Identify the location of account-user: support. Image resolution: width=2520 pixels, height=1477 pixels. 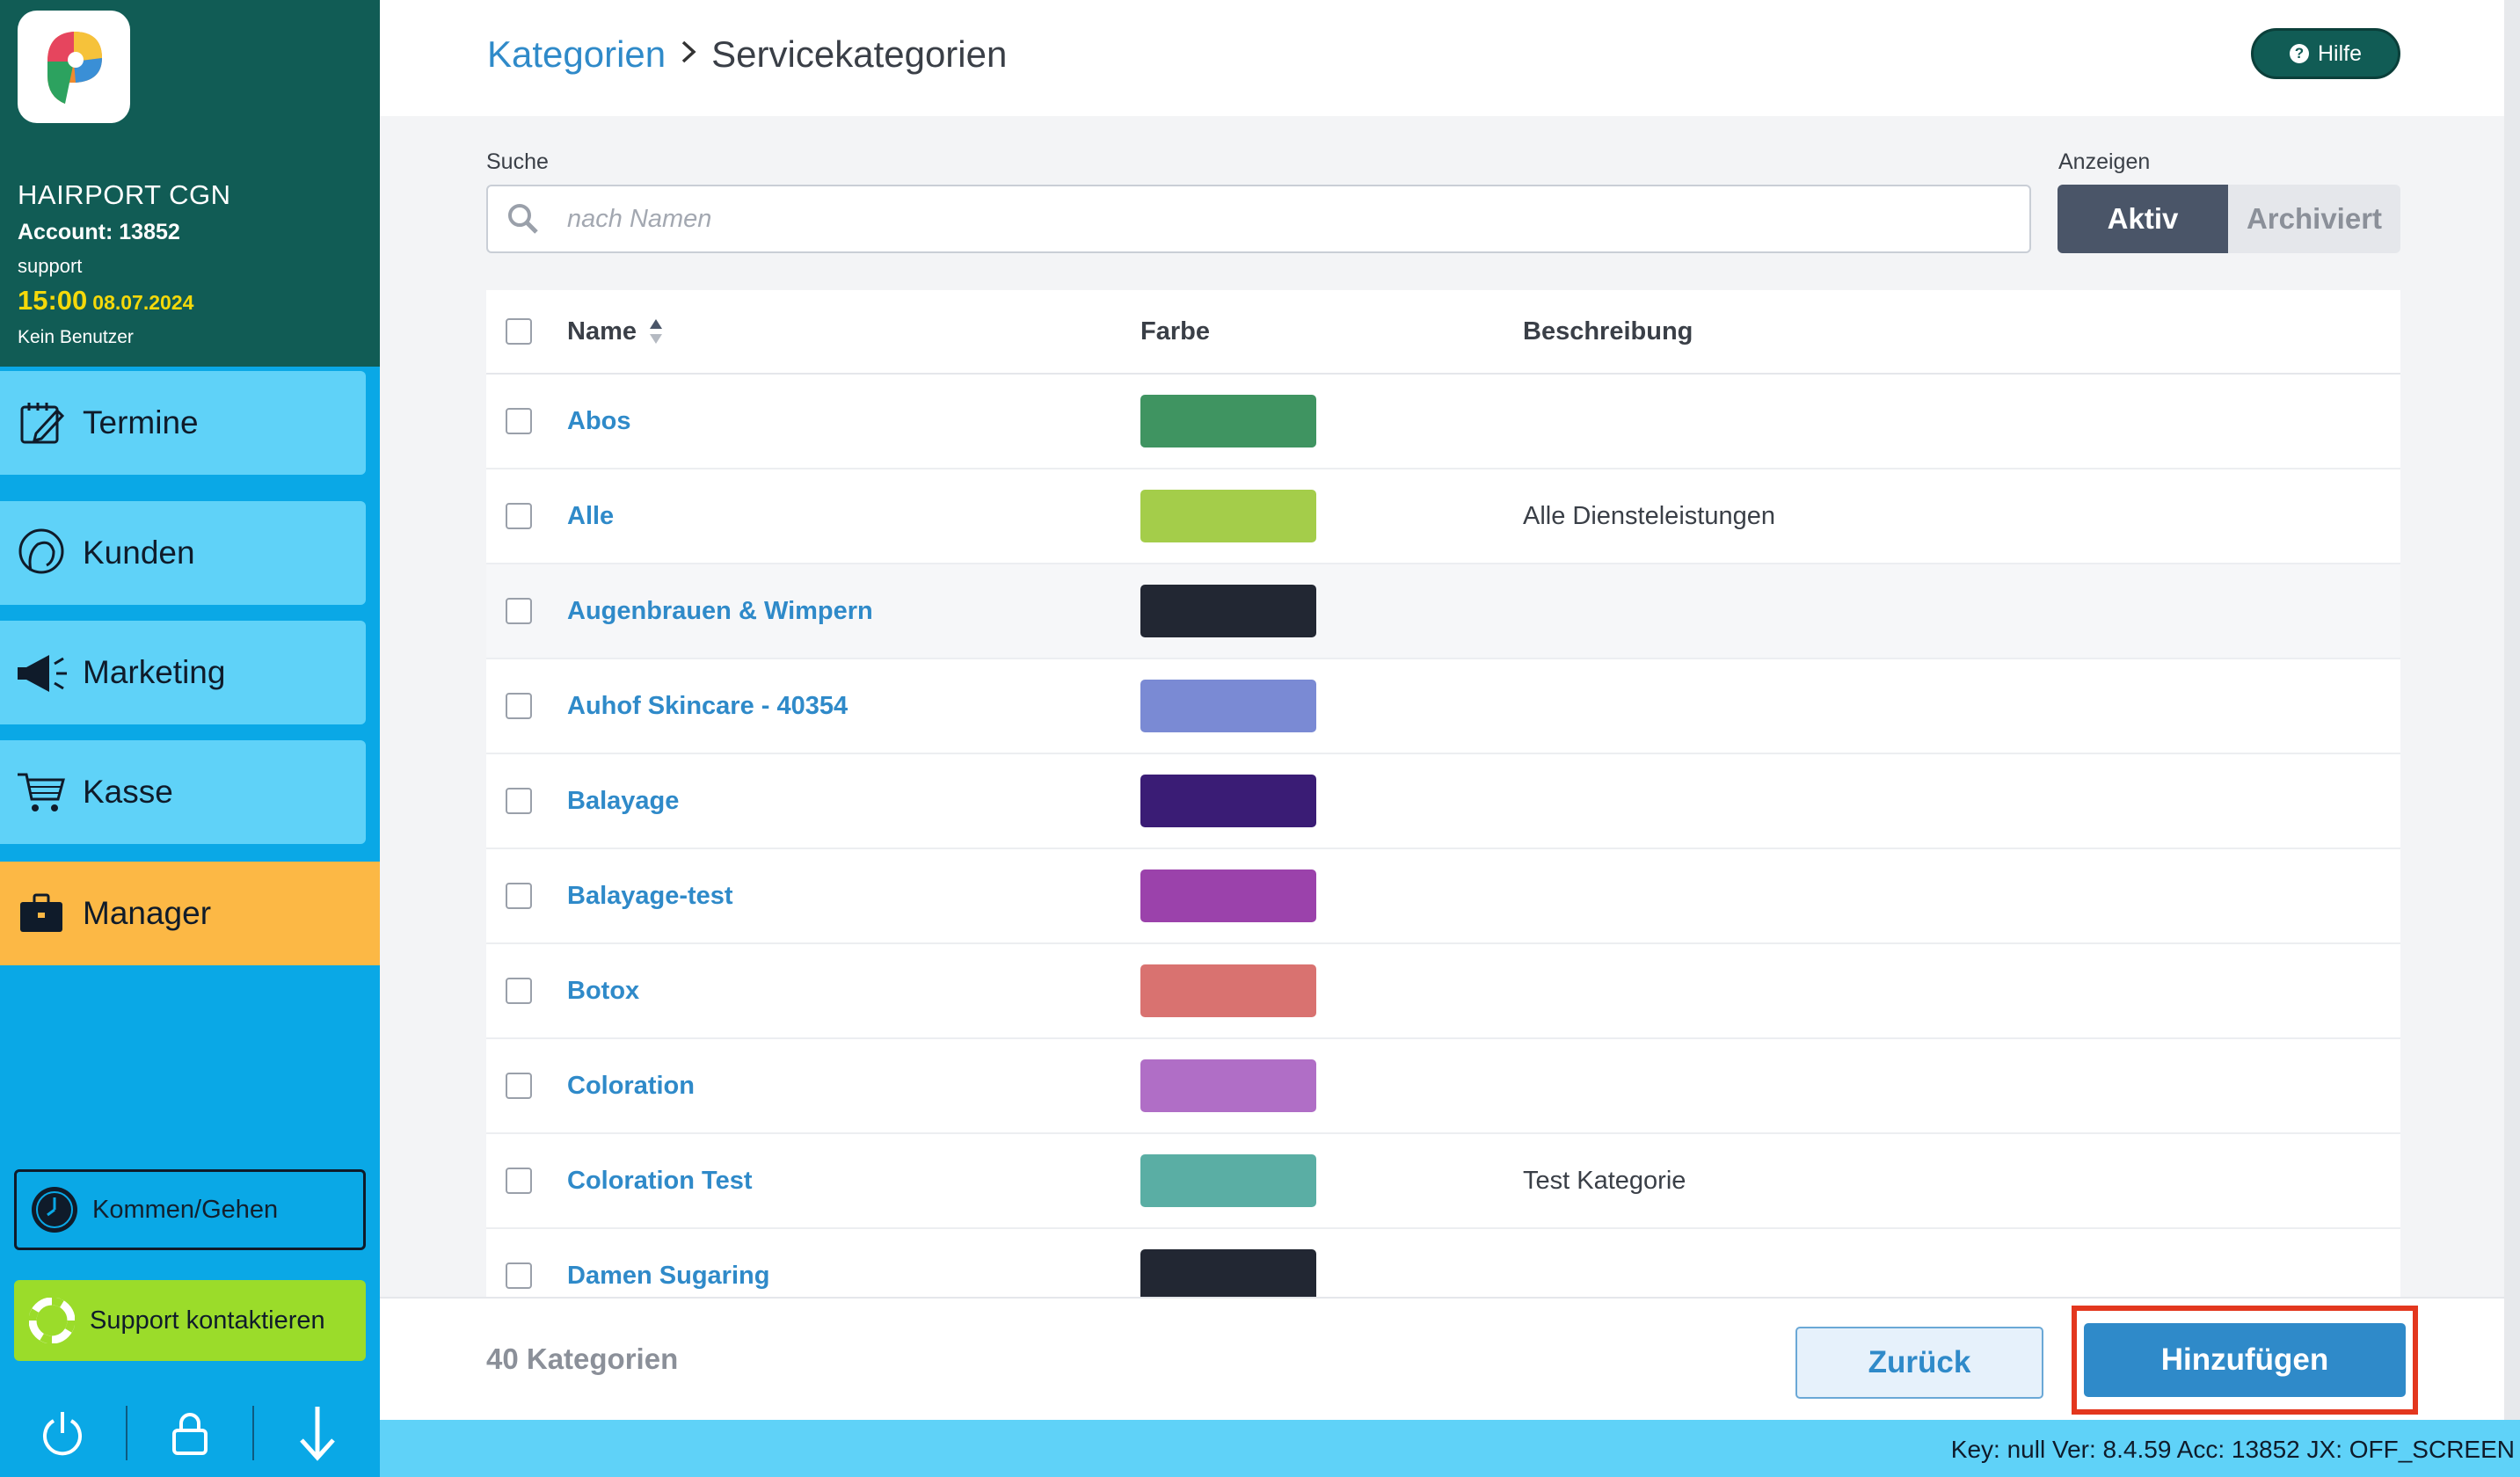
(50, 266).